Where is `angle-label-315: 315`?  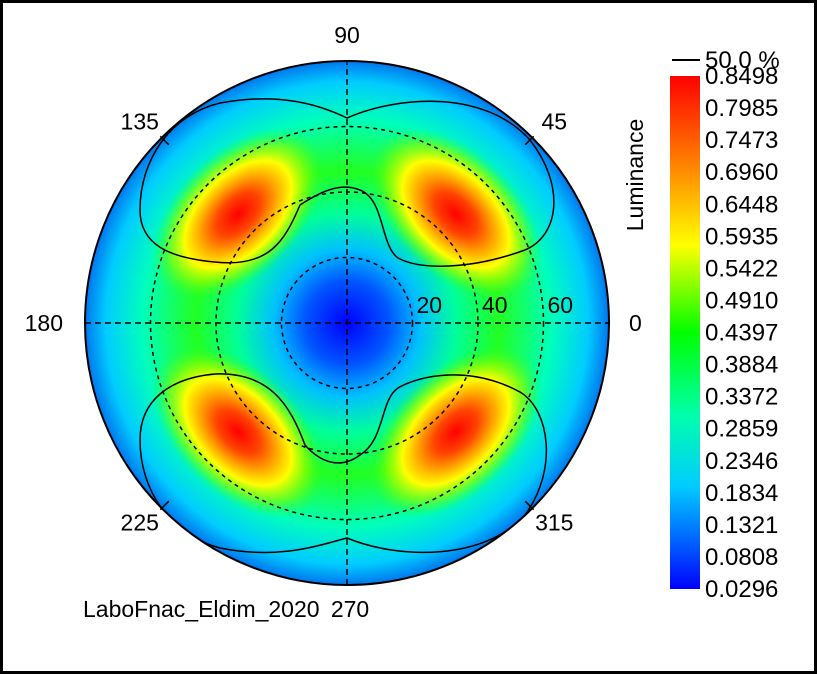 angle-label-315: 315 is located at coordinates (554, 522).